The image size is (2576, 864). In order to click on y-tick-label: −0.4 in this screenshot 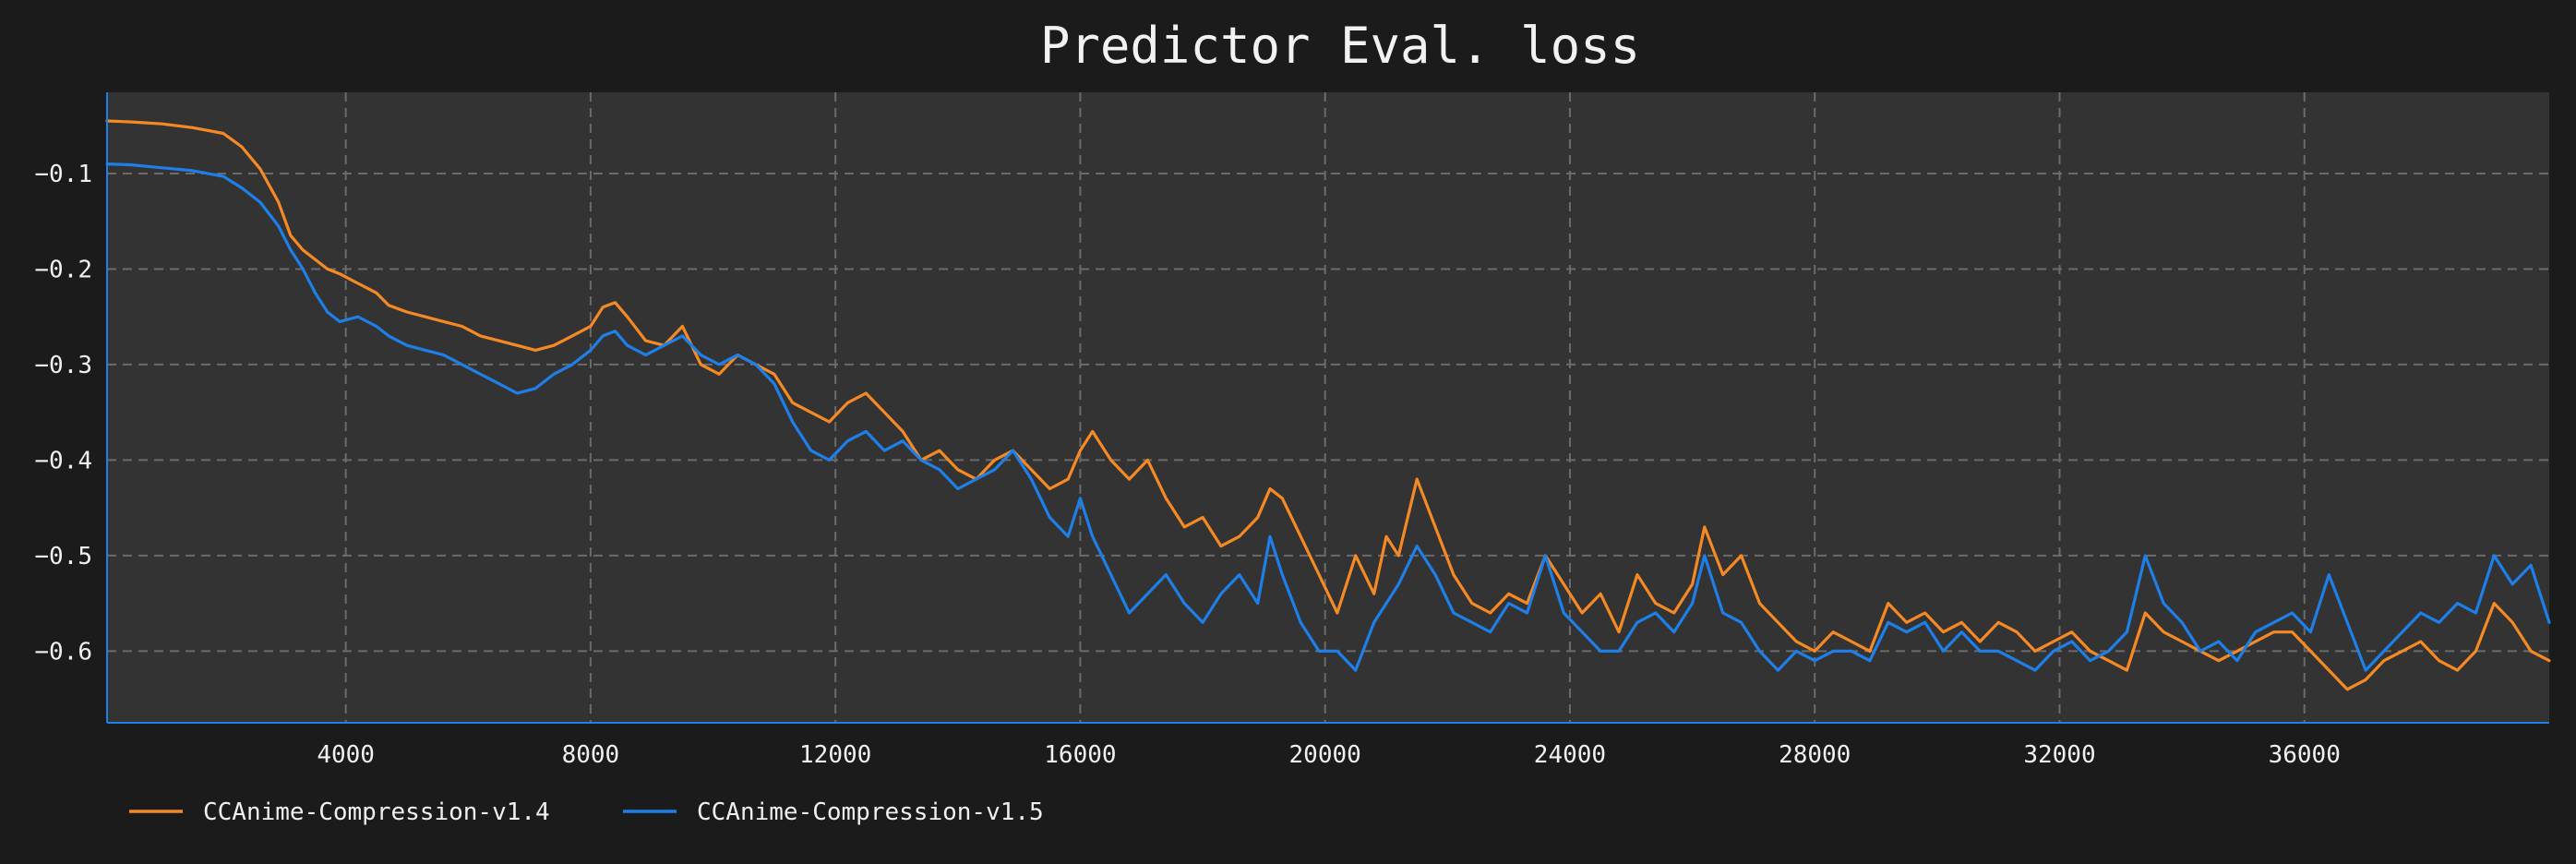, I will do `click(63, 460)`.